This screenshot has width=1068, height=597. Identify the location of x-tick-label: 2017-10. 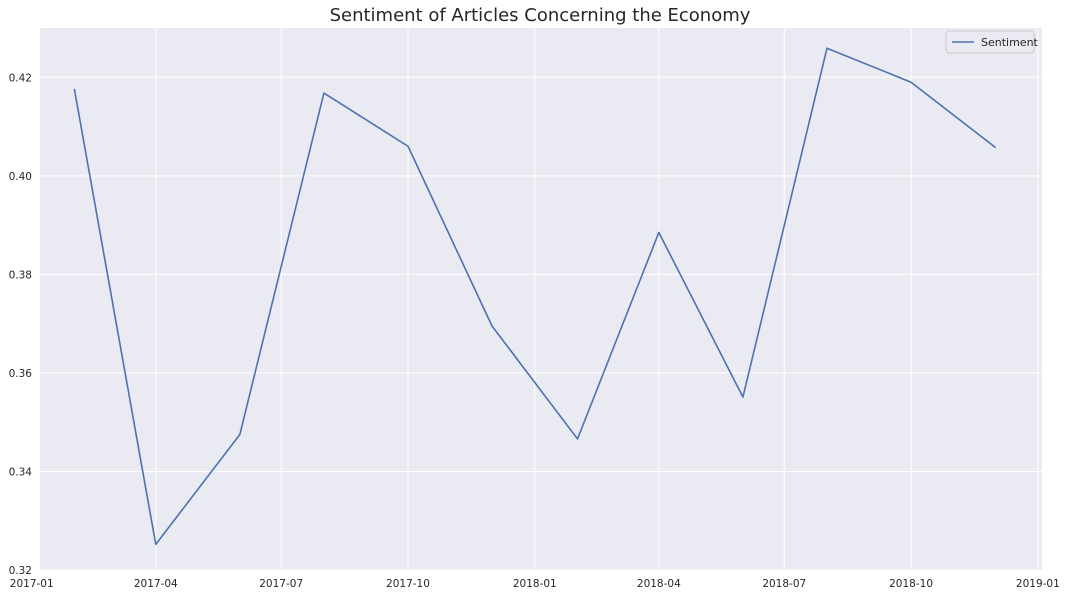
(408, 584).